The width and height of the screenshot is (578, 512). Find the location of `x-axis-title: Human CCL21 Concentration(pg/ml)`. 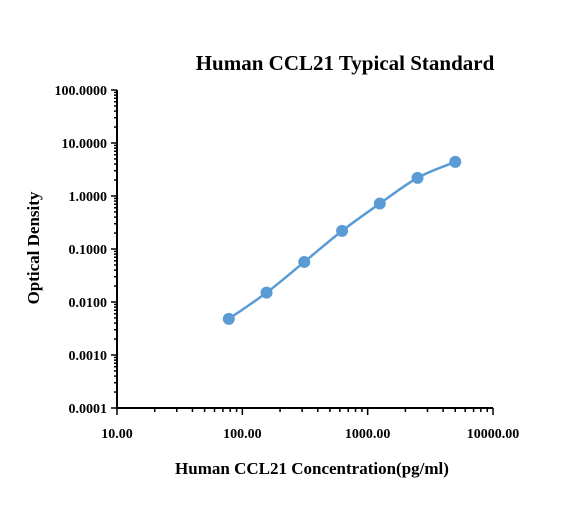

x-axis-title: Human CCL21 Concentration(pg/ml) is located at coordinates (312, 468).